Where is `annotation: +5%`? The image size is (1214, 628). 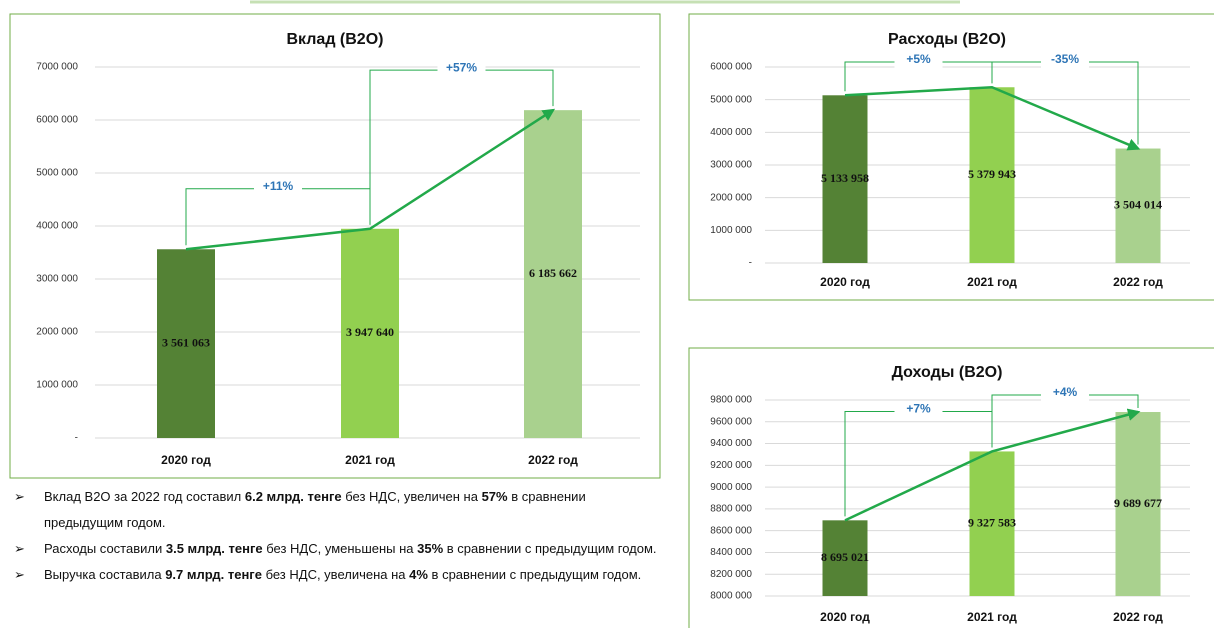
annotation: +5% is located at coordinates (918, 59).